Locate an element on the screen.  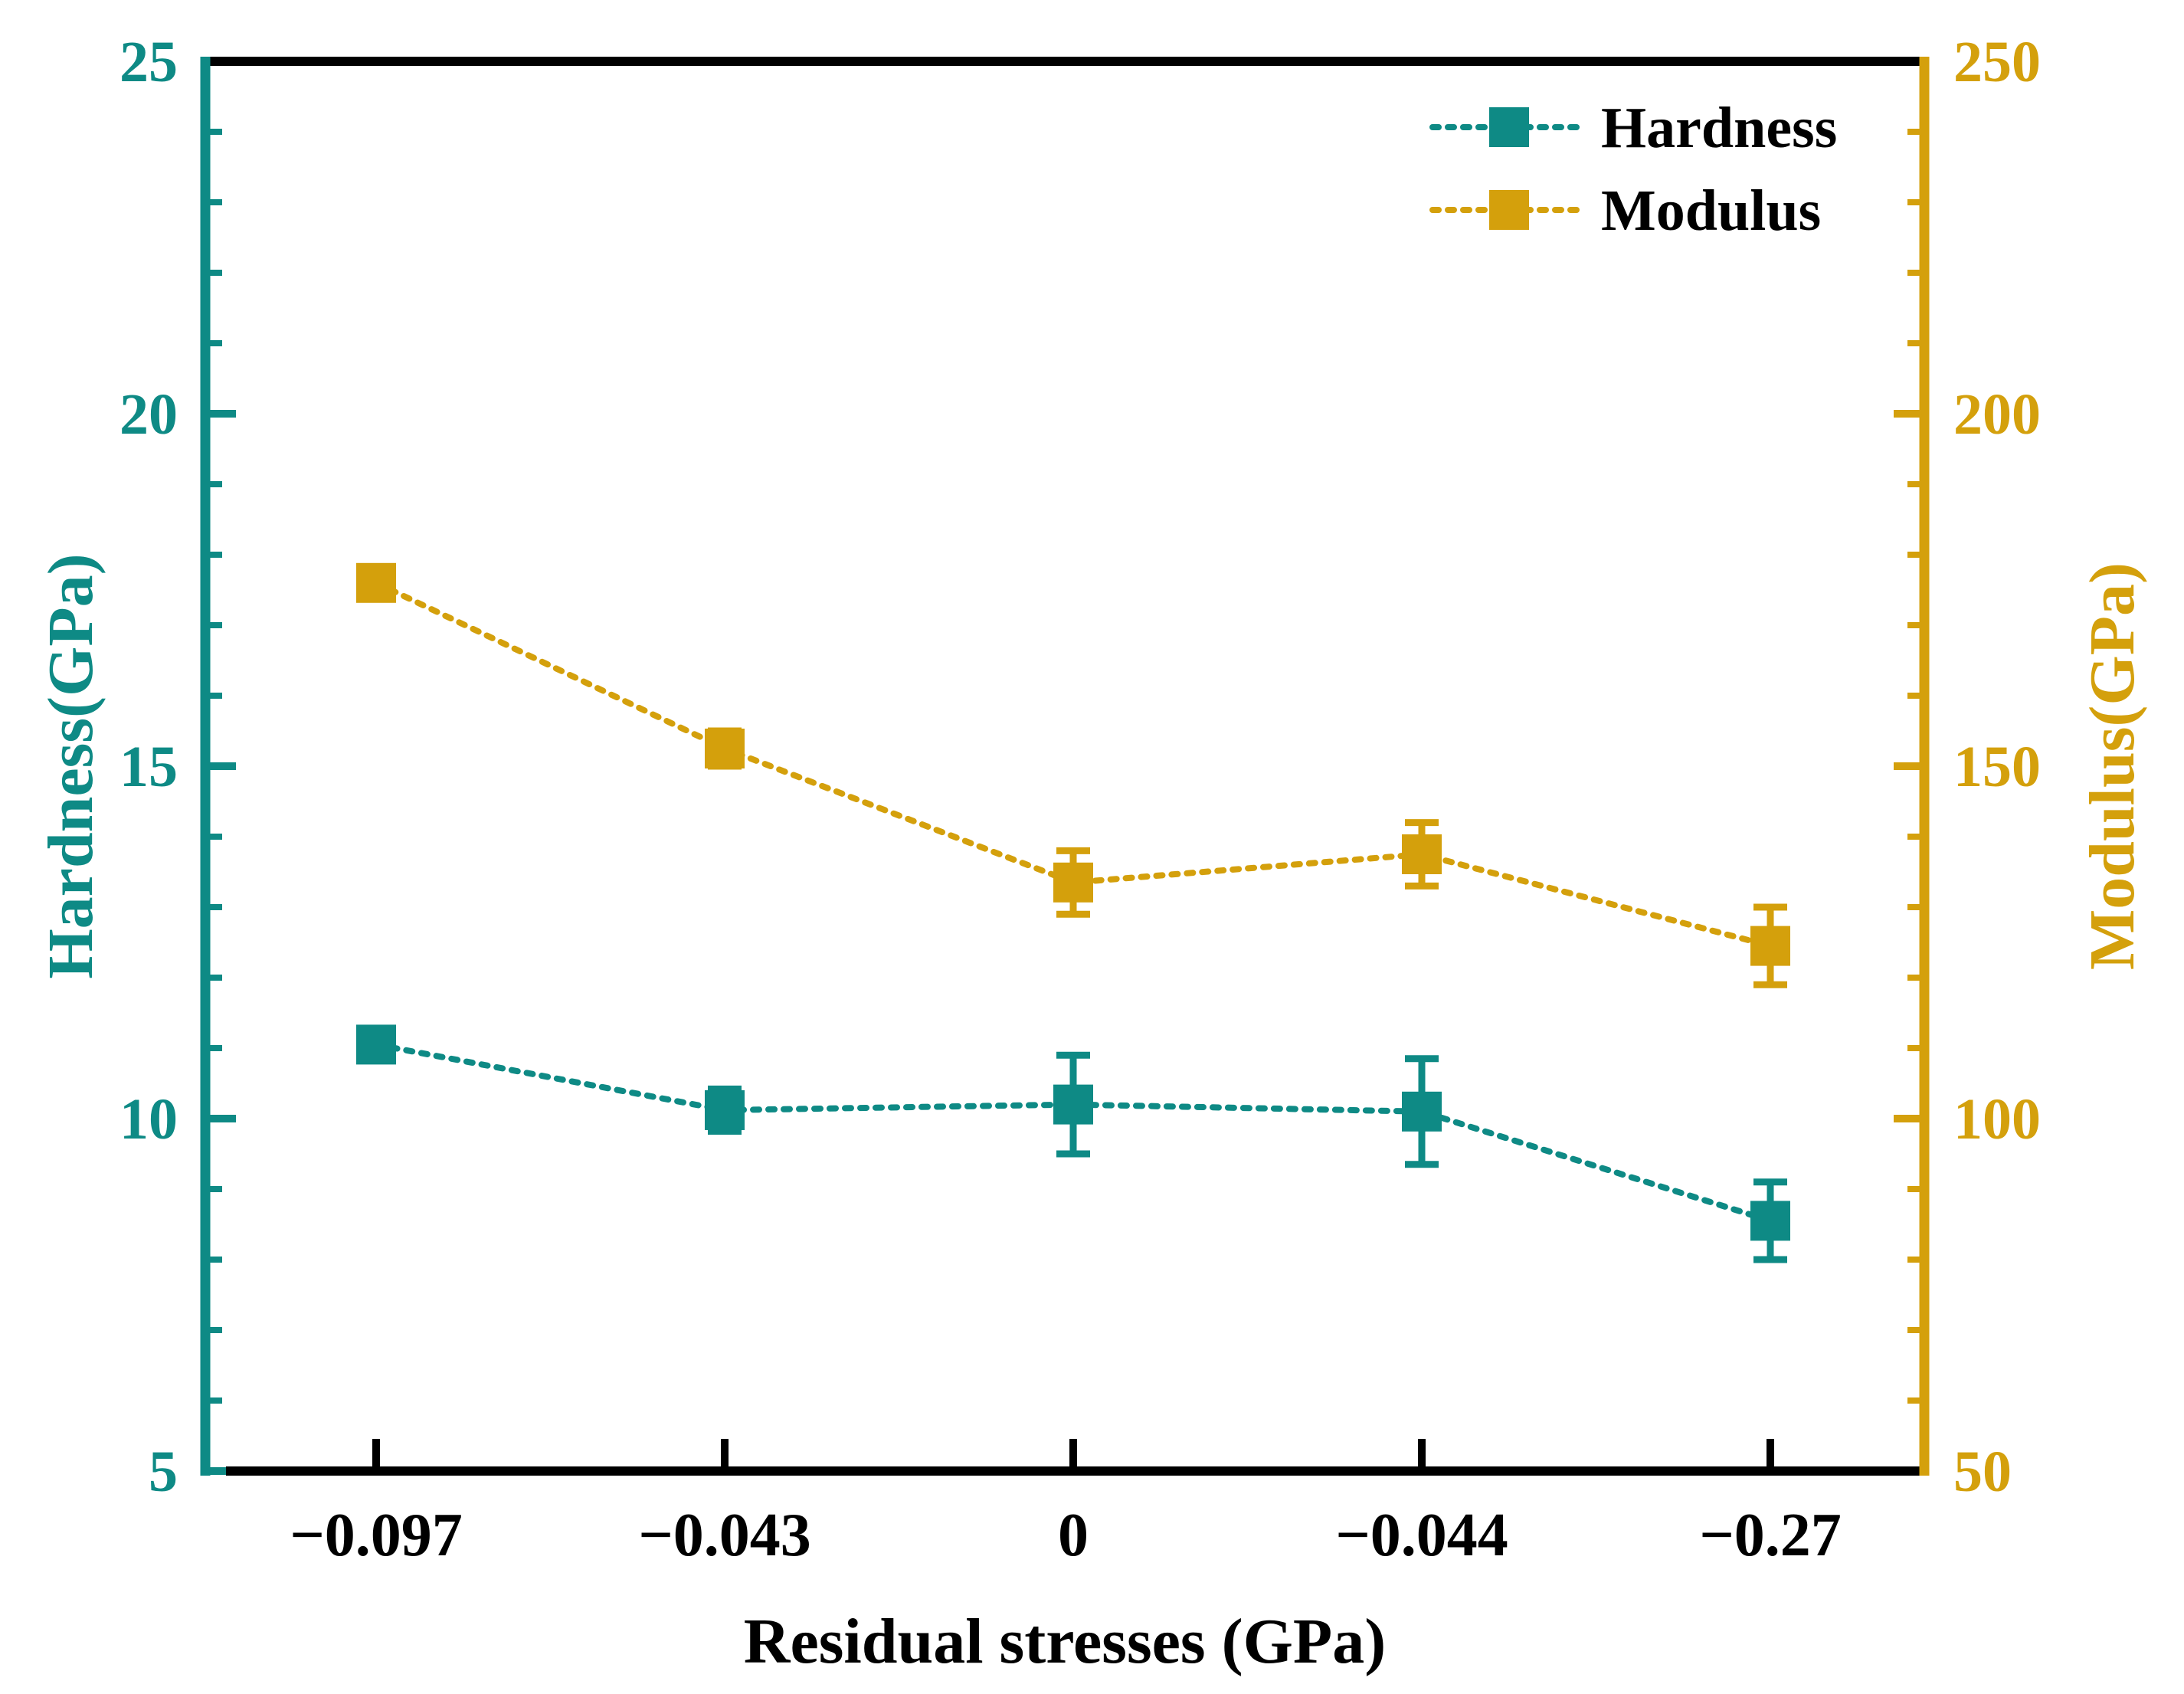
x-tick-label: 0 is located at coordinates (1073, 1535).